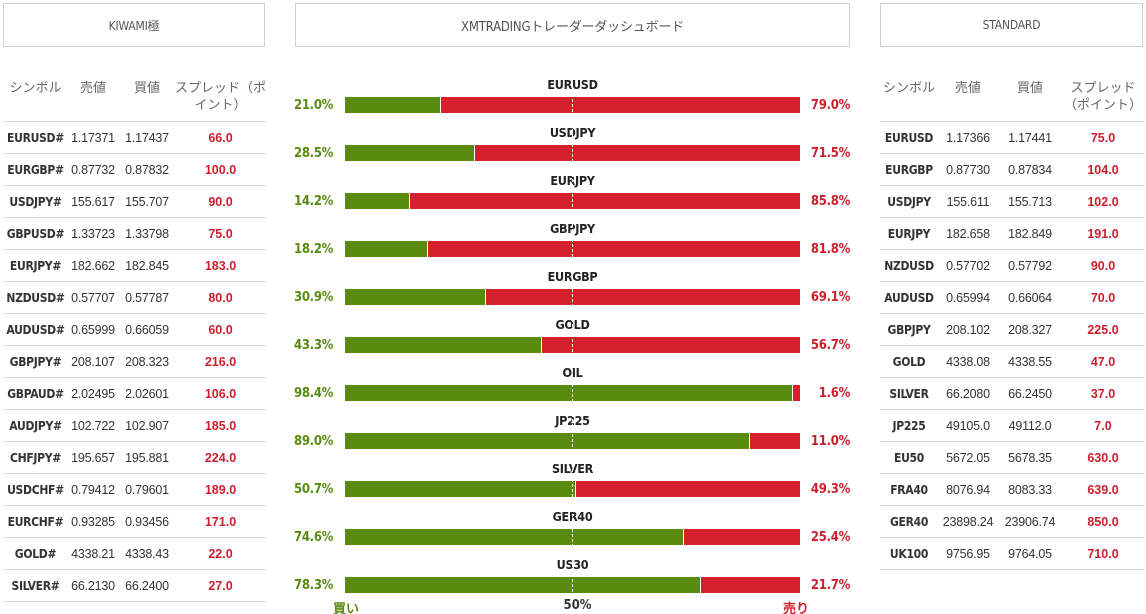  Describe the element at coordinates (1103, 297) in the screenshot. I see `row-spread: 70.0` at that location.